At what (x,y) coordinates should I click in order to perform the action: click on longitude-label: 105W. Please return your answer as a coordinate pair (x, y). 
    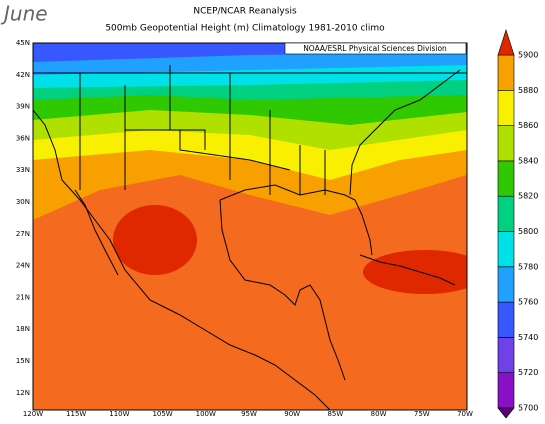
    Looking at the image, I should click on (162, 414).